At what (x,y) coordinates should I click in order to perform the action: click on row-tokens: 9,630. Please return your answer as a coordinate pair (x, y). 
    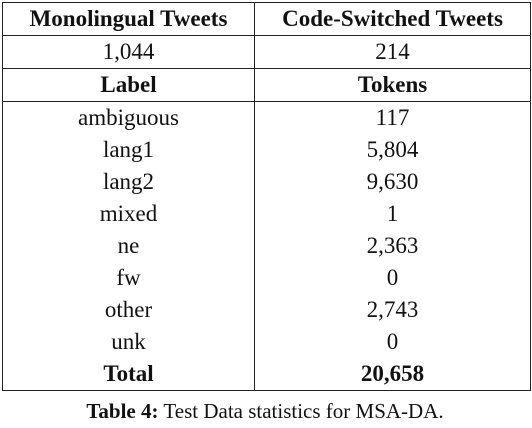
    Looking at the image, I should click on (392, 182).